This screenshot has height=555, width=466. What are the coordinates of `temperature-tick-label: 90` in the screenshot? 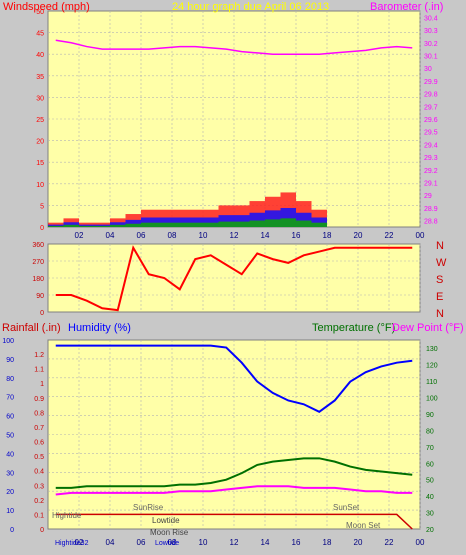 It's located at (430, 415).